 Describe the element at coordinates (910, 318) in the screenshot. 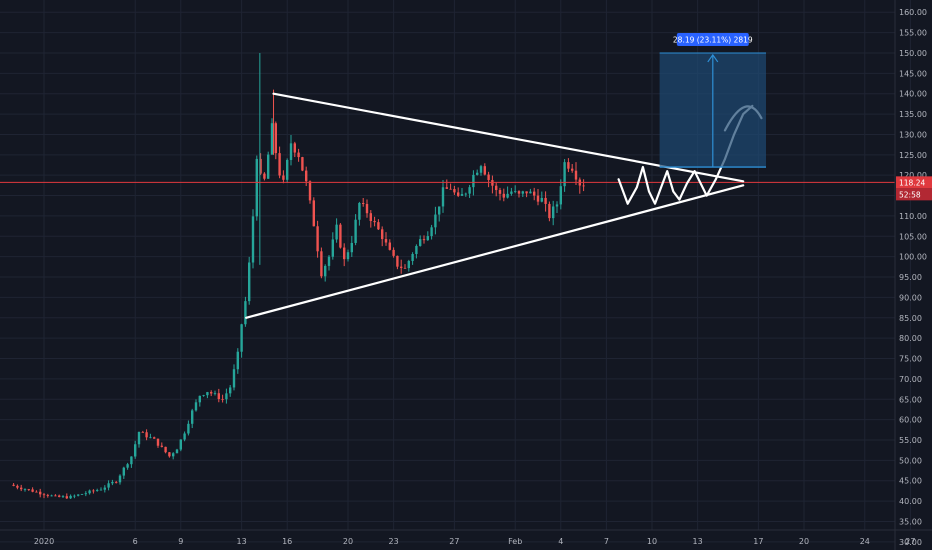

I see `y-tick-label: 85.00` at that location.